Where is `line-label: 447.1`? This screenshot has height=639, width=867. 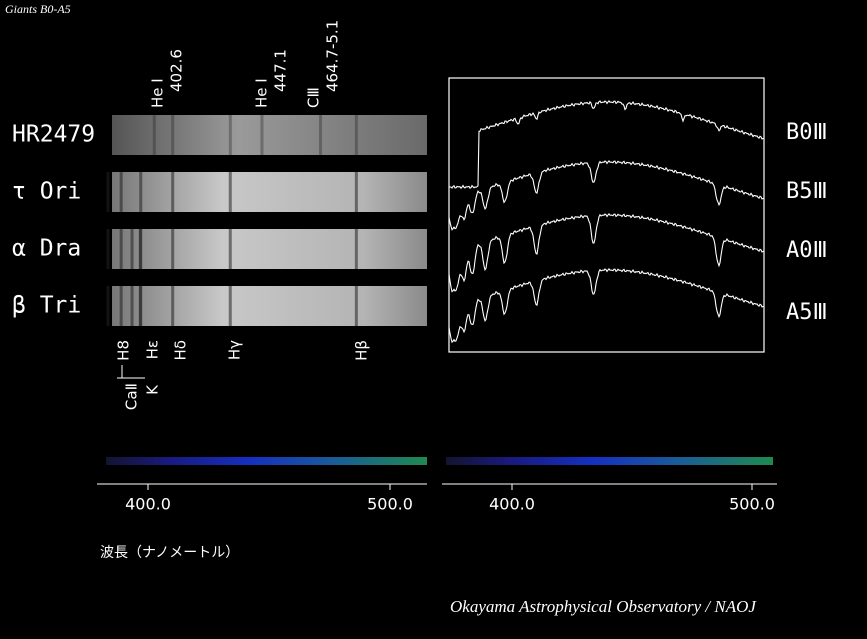 line-label: 447.1 is located at coordinates (281, 70).